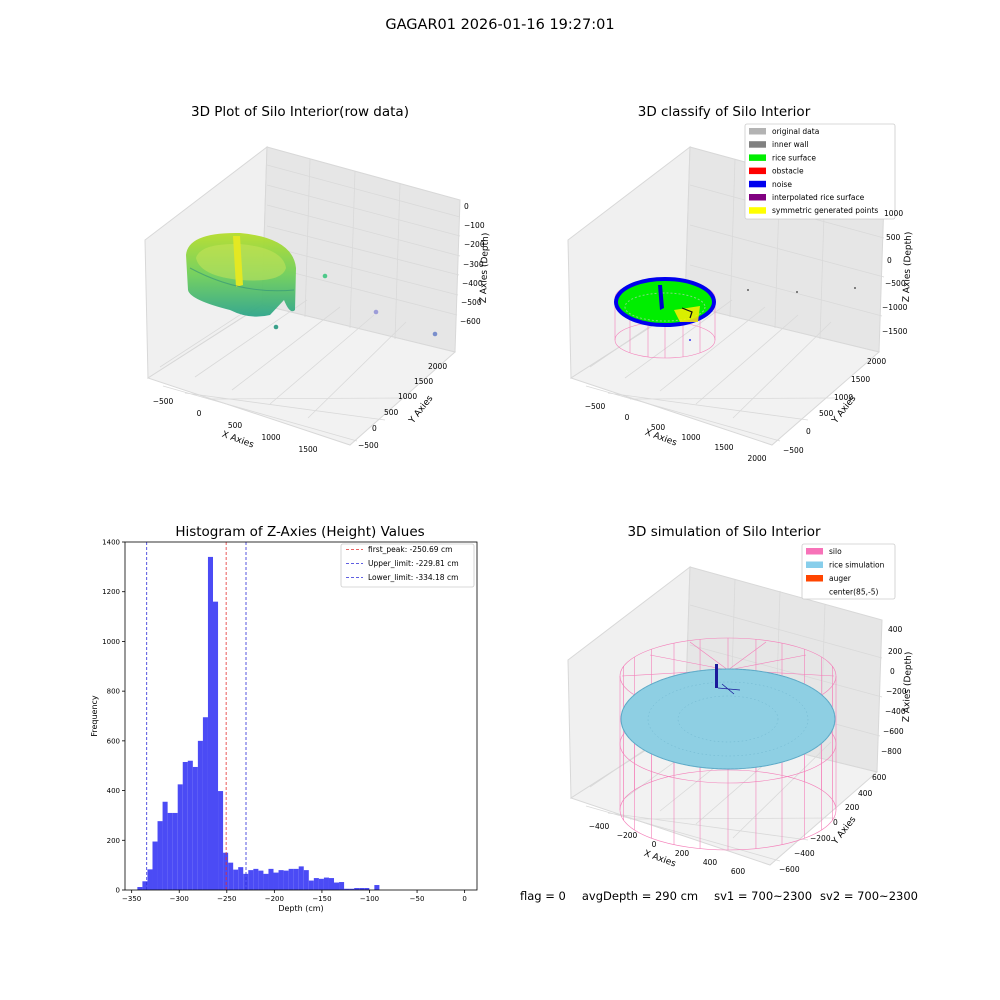 The image size is (1000, 1000). Describe the element at coordinates (895, 629) in the screenshot. I see `simulation-ztick: 400` at that location.